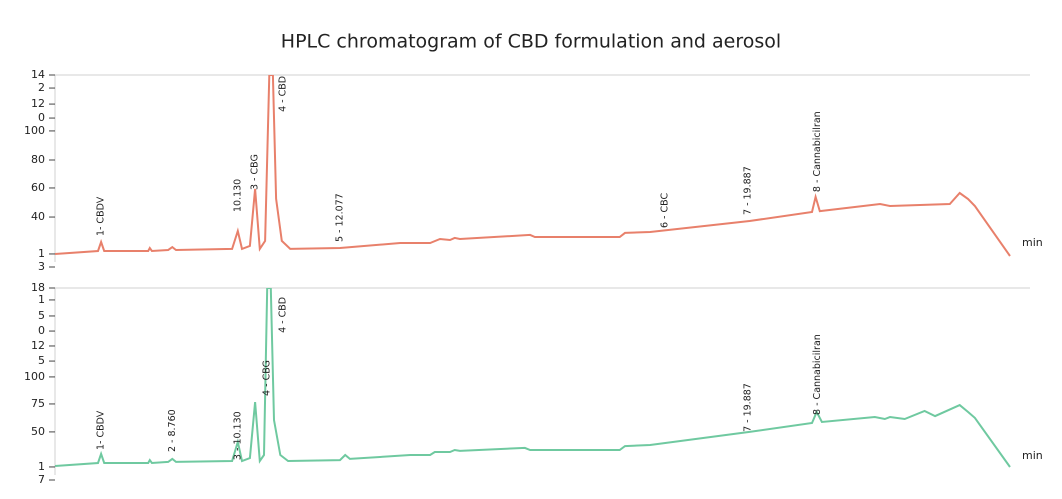 Image resolution: width=1062 pixels, height=499 pixels. Describe the element at coordinates (339, 217) in the screenshot. I see `peak-label: 5 - 12.077` at that location.